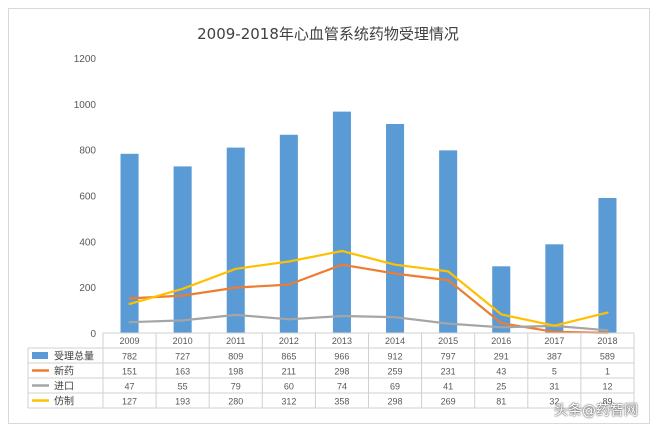 The image size is (656, 431). Describe the element at coordinates (501, 387) in the screenshot. I see `table-cell-value: 25` at that location.